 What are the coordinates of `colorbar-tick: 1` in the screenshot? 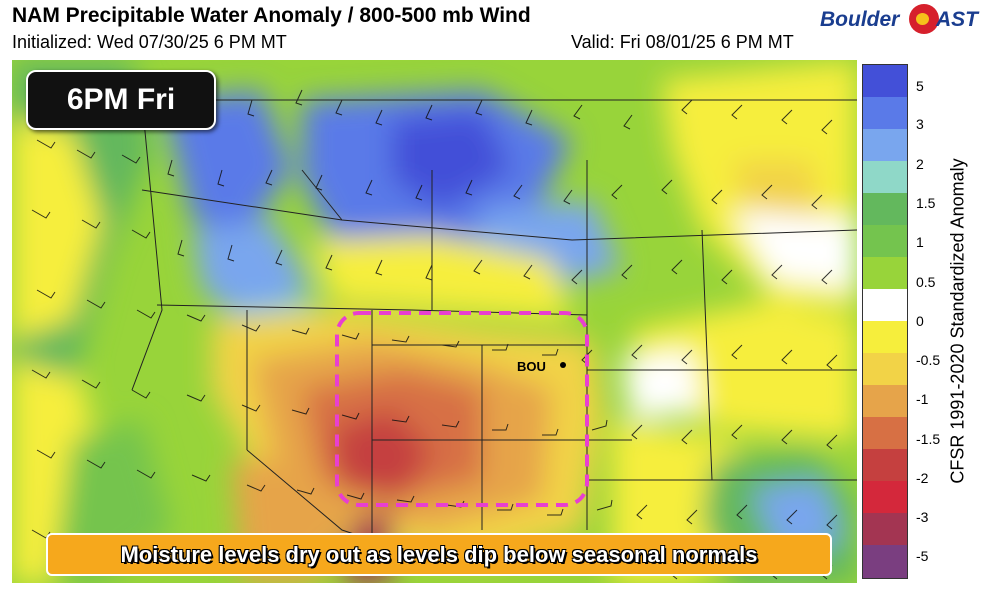 It's located at (920, 242).